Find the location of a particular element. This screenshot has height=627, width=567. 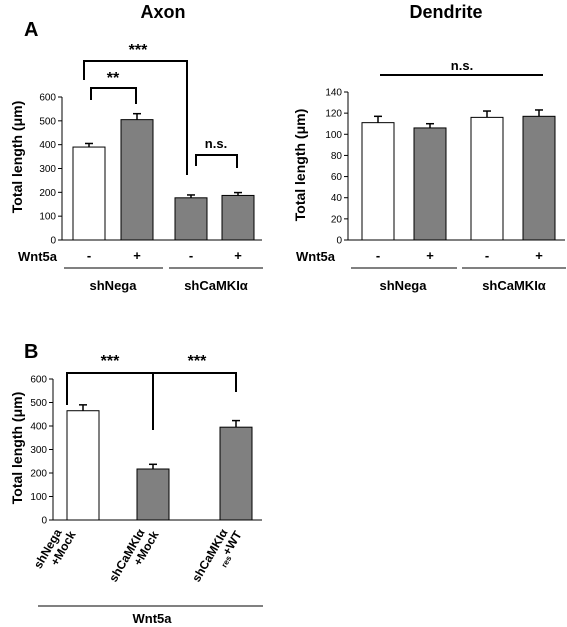

b-ytick-label: 200 is located at coordinates (38, 474).